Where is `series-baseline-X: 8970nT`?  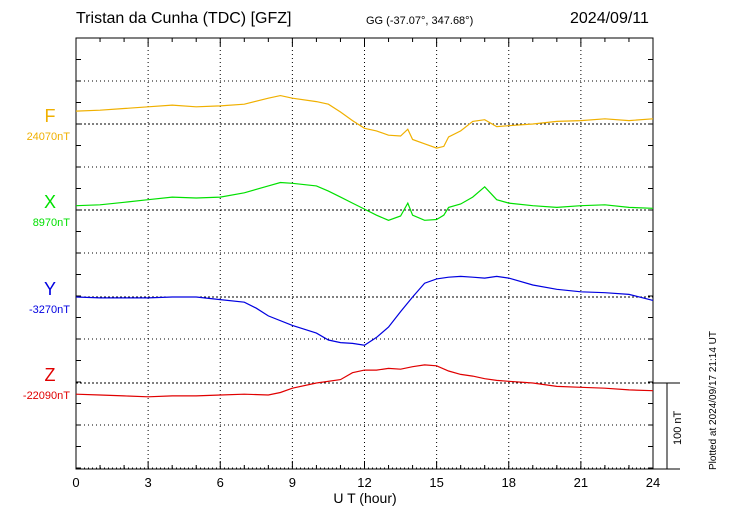
series-baseline-X: 8970nT is located at coordinates (52, 223).